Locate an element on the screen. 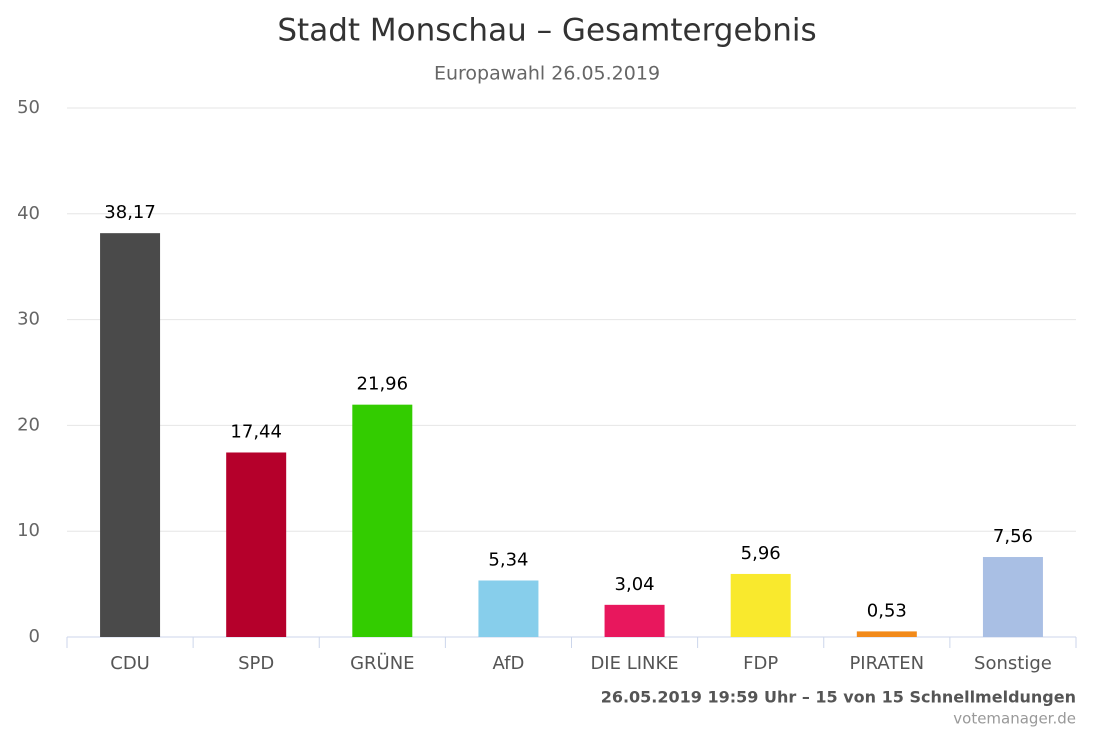  value-label: 3,04 is located at coordinates (635, 584).